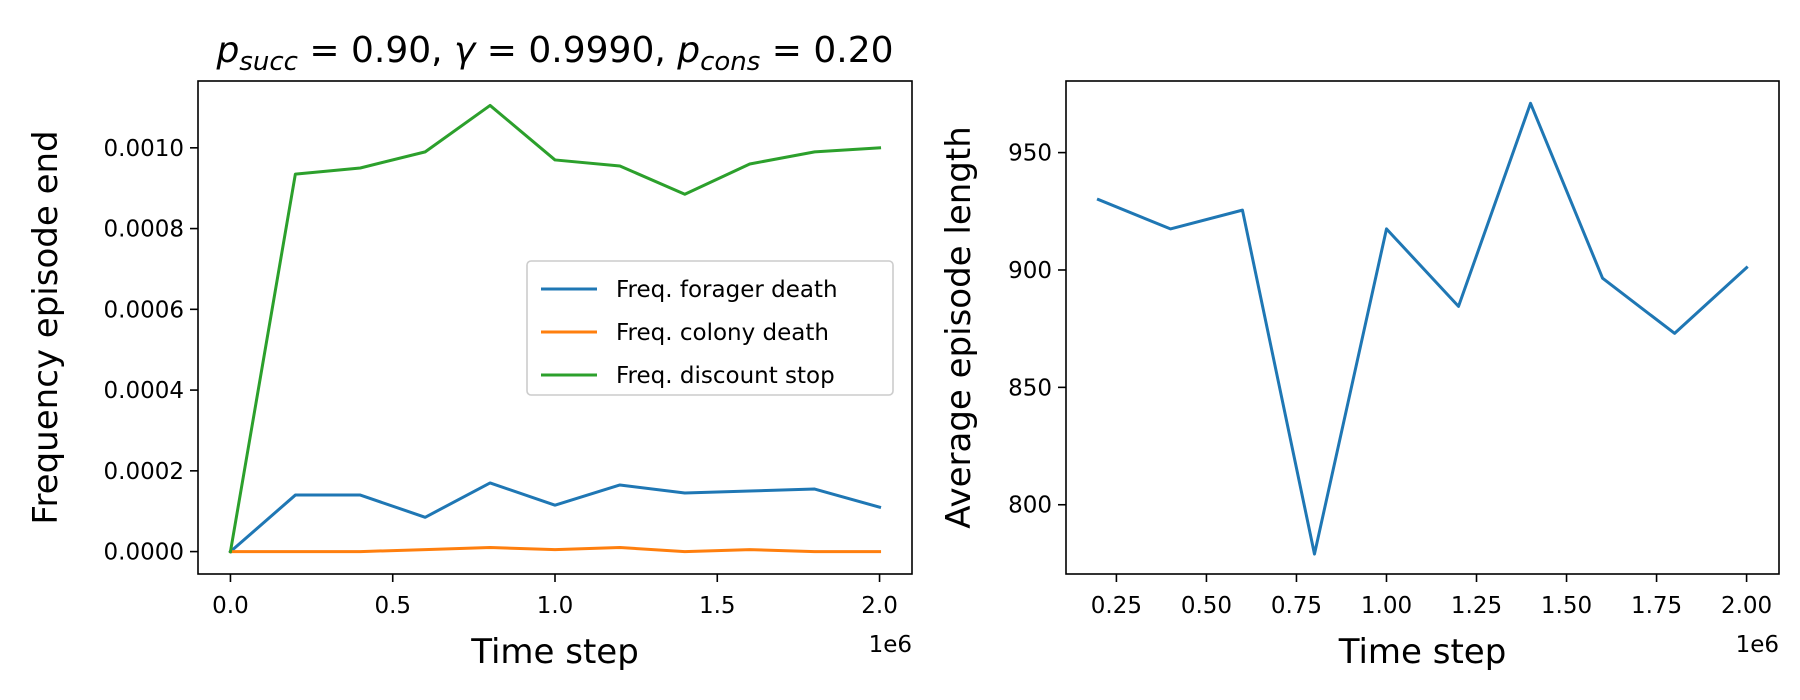 The image size is (1800, 700). What do you see at coordinates (730, 62) in the screenshot?
I see `title-part: cons` at bounding box center [730, 62].